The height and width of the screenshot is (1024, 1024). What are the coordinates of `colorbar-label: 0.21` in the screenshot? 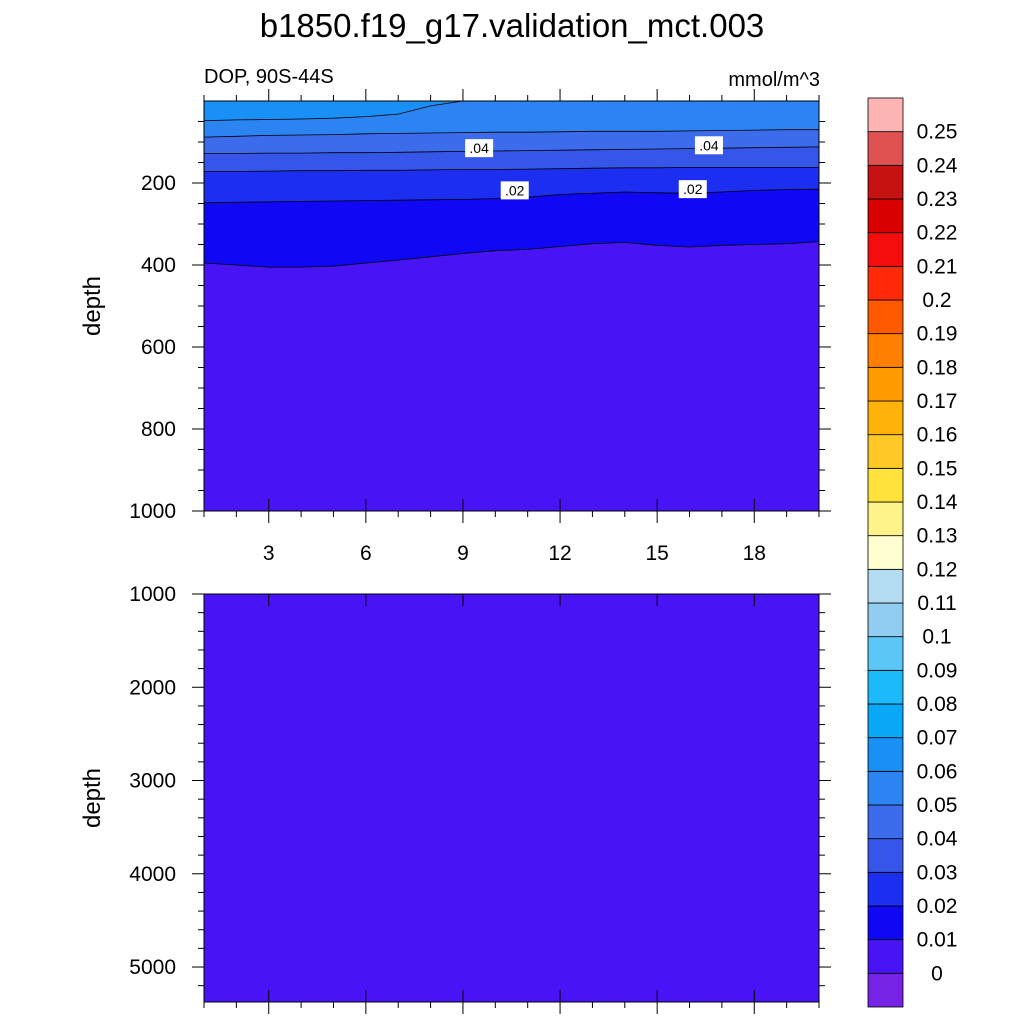 It's located at (937, 266).